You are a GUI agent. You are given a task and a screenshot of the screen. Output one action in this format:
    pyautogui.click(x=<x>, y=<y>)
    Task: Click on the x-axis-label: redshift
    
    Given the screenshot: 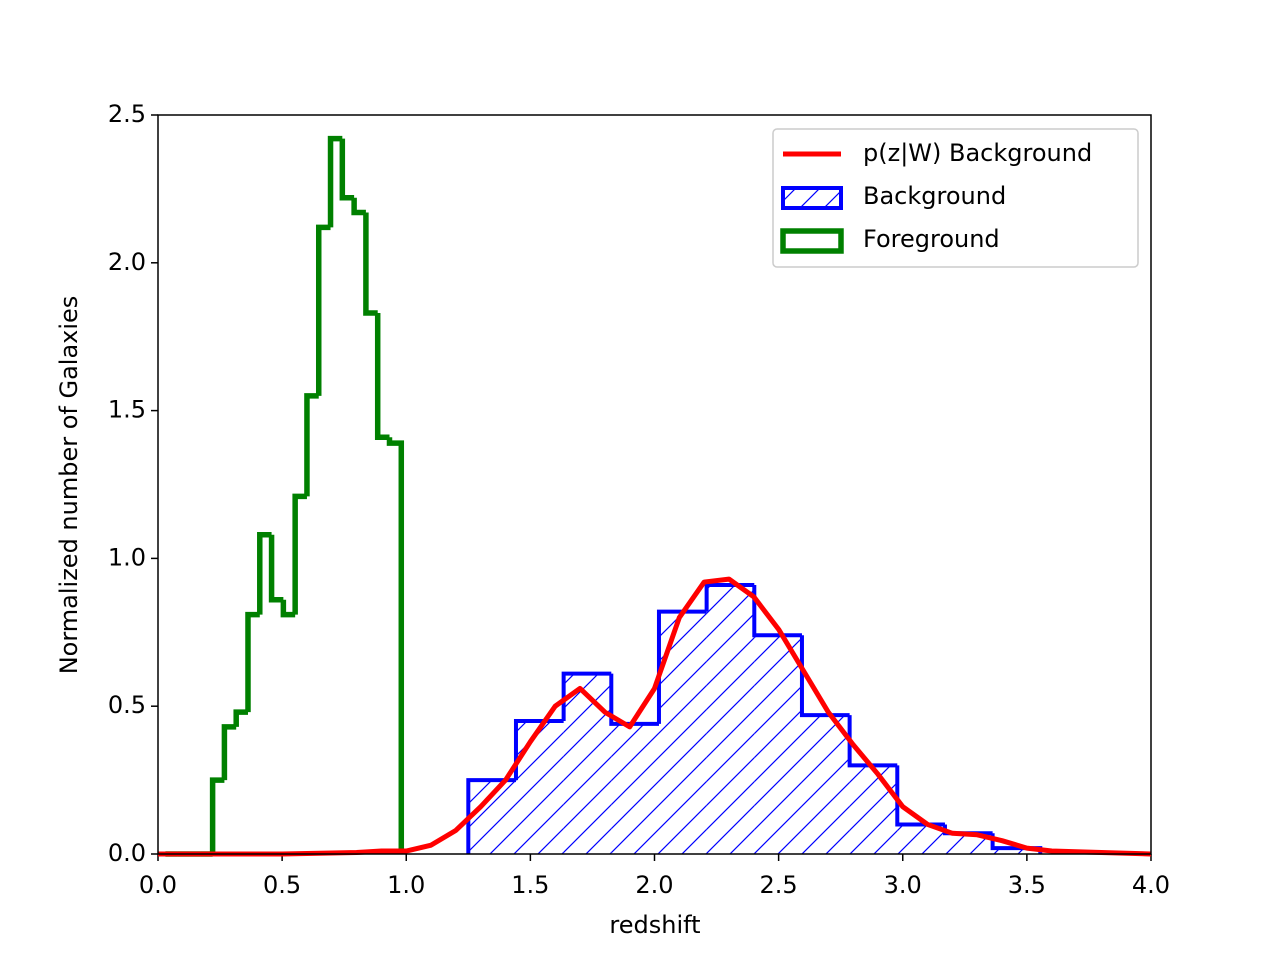 What is the action you would take?
    pyautogui.click(x=654, y=925)
    